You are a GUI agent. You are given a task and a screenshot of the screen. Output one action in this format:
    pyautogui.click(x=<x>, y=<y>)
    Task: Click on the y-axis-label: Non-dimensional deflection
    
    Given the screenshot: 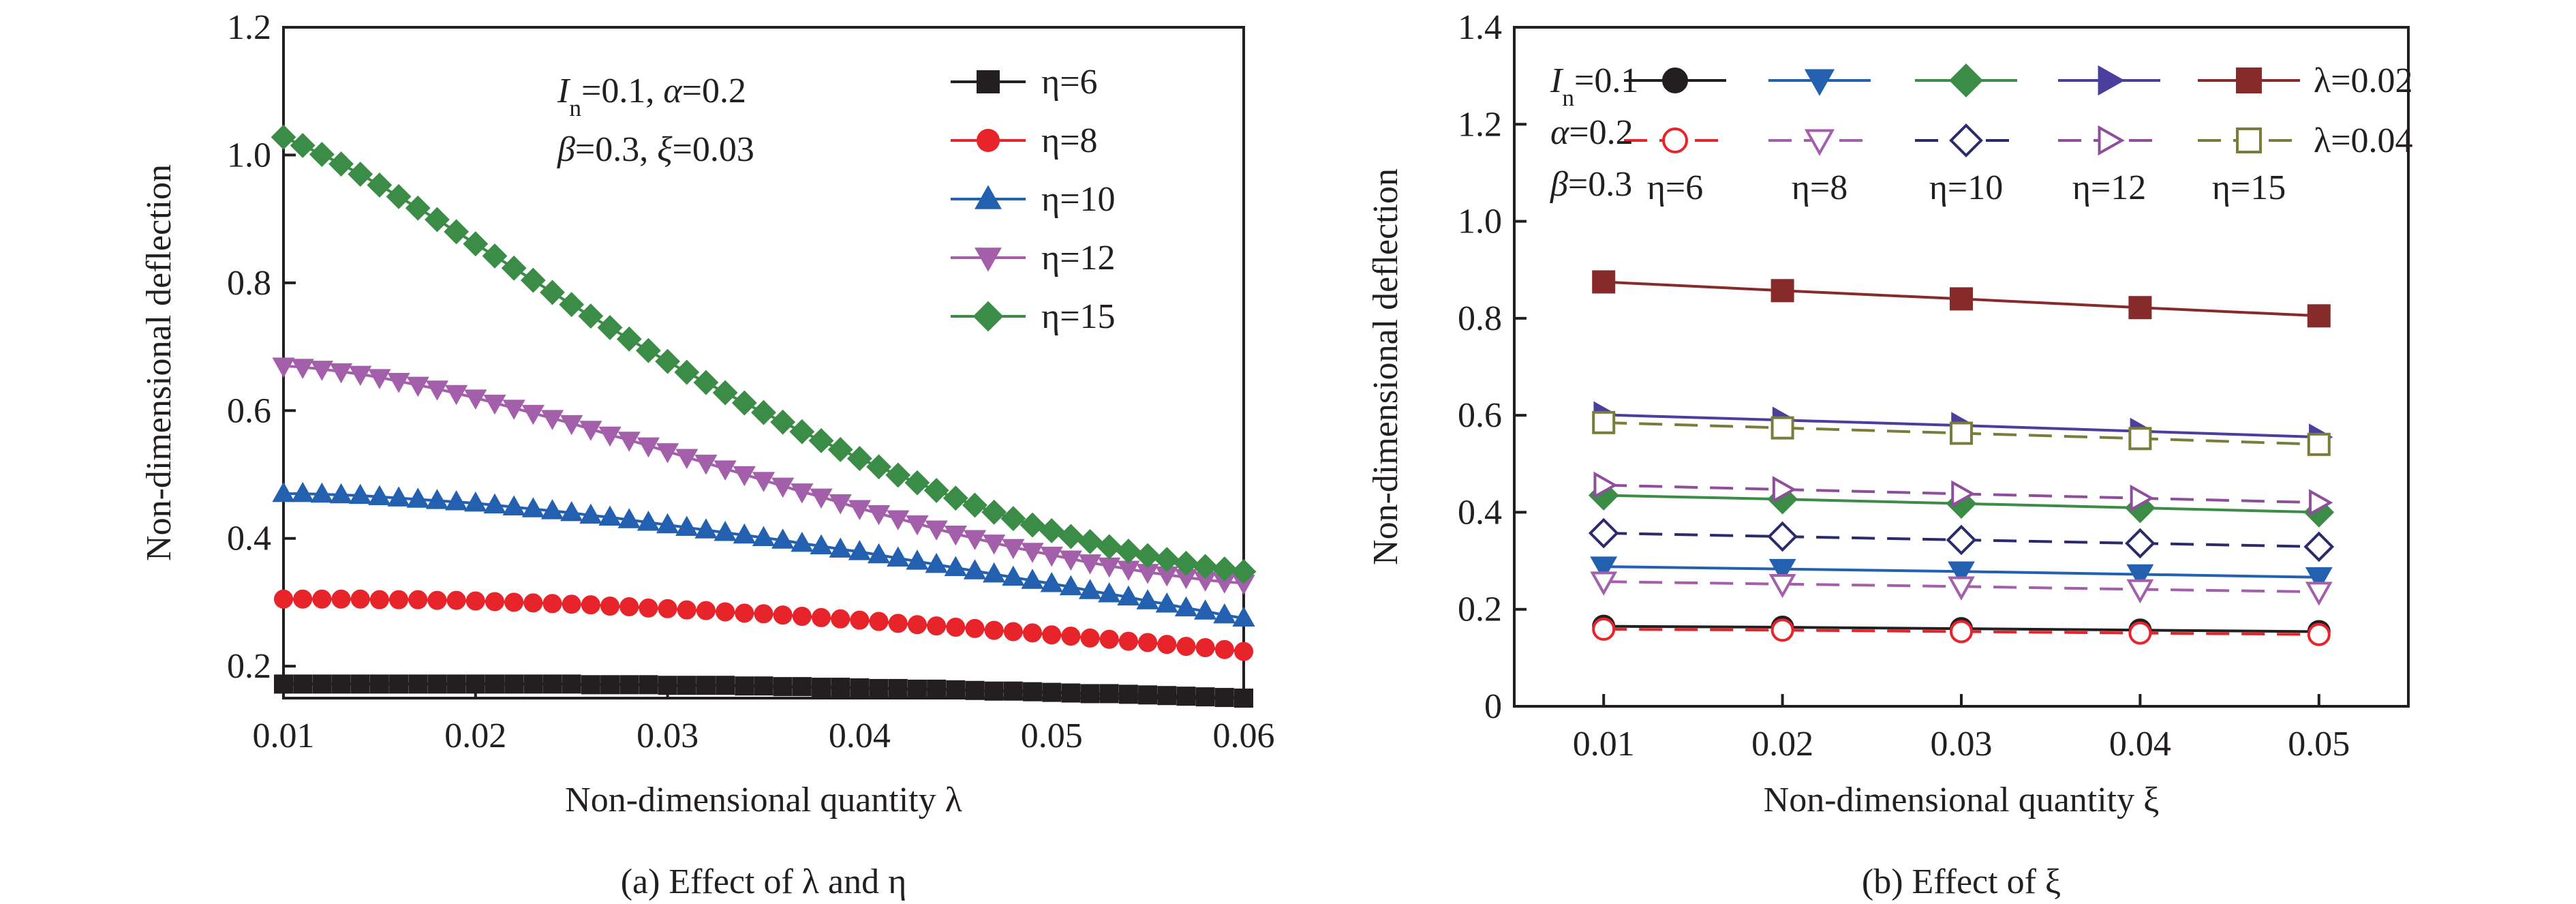 What is the action you would take?
    pyautogui.click(x=159, y=362)
    